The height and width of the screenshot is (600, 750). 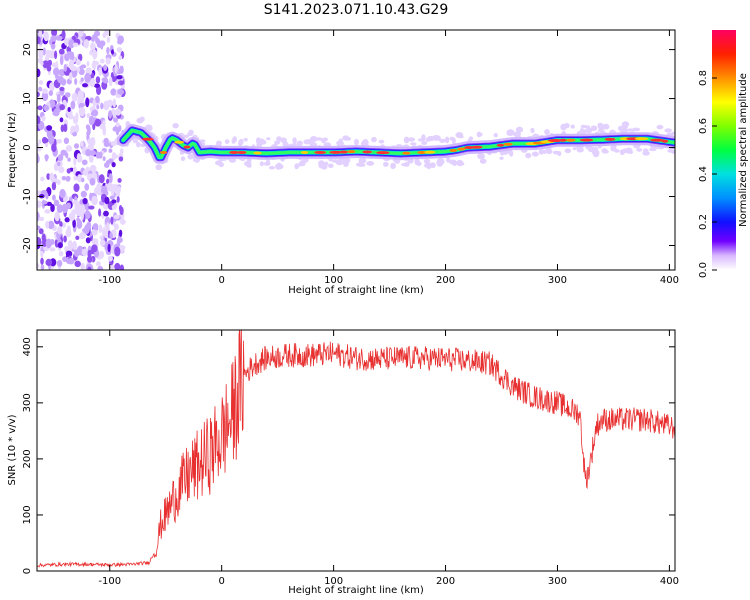 What do you see at coordinates (445, 581) in the screenshot?
I see `snr-xtick-label: 200` at bounding box center [445, 581].